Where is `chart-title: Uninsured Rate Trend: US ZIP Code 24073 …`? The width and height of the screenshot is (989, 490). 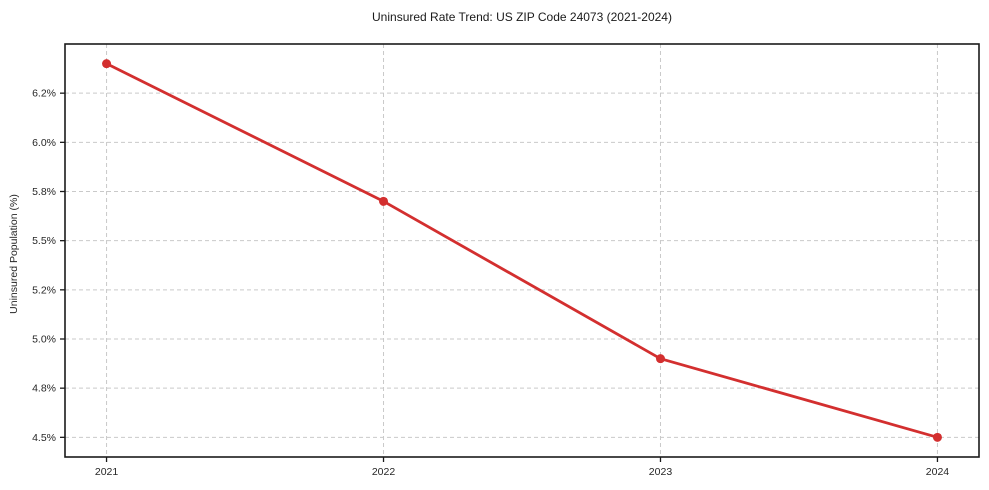
chart-title: Uninsured Rate Trend: US ZIP Code 24073 … is located at coordinates (522, 17).